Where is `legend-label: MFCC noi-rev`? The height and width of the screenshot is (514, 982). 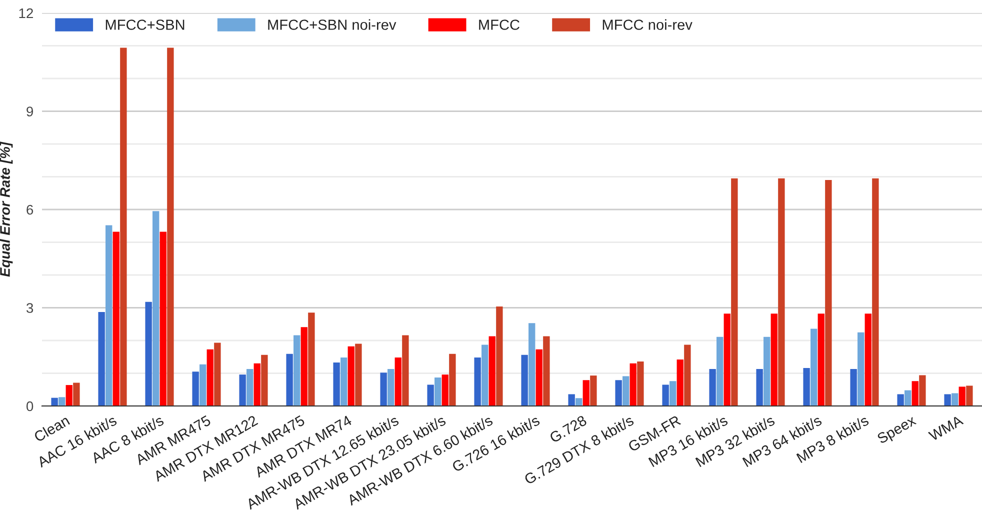 legend-label: MFCC noi-rev is located at coordinates (647, 24).